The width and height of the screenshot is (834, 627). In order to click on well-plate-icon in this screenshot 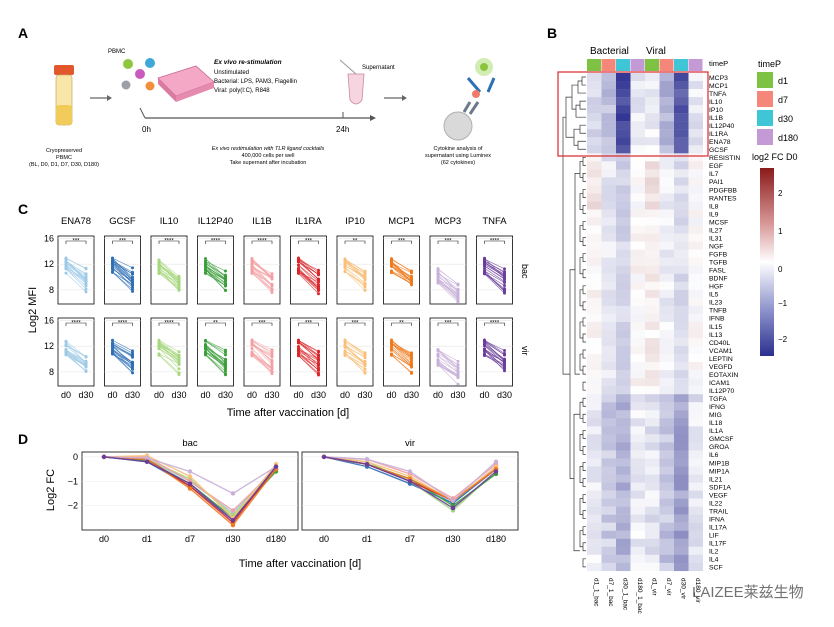, I will do `click(186, 83)`.